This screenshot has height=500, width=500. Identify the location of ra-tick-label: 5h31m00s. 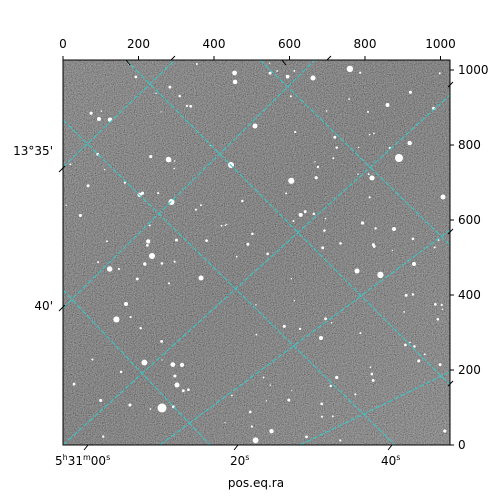
(82, 460).